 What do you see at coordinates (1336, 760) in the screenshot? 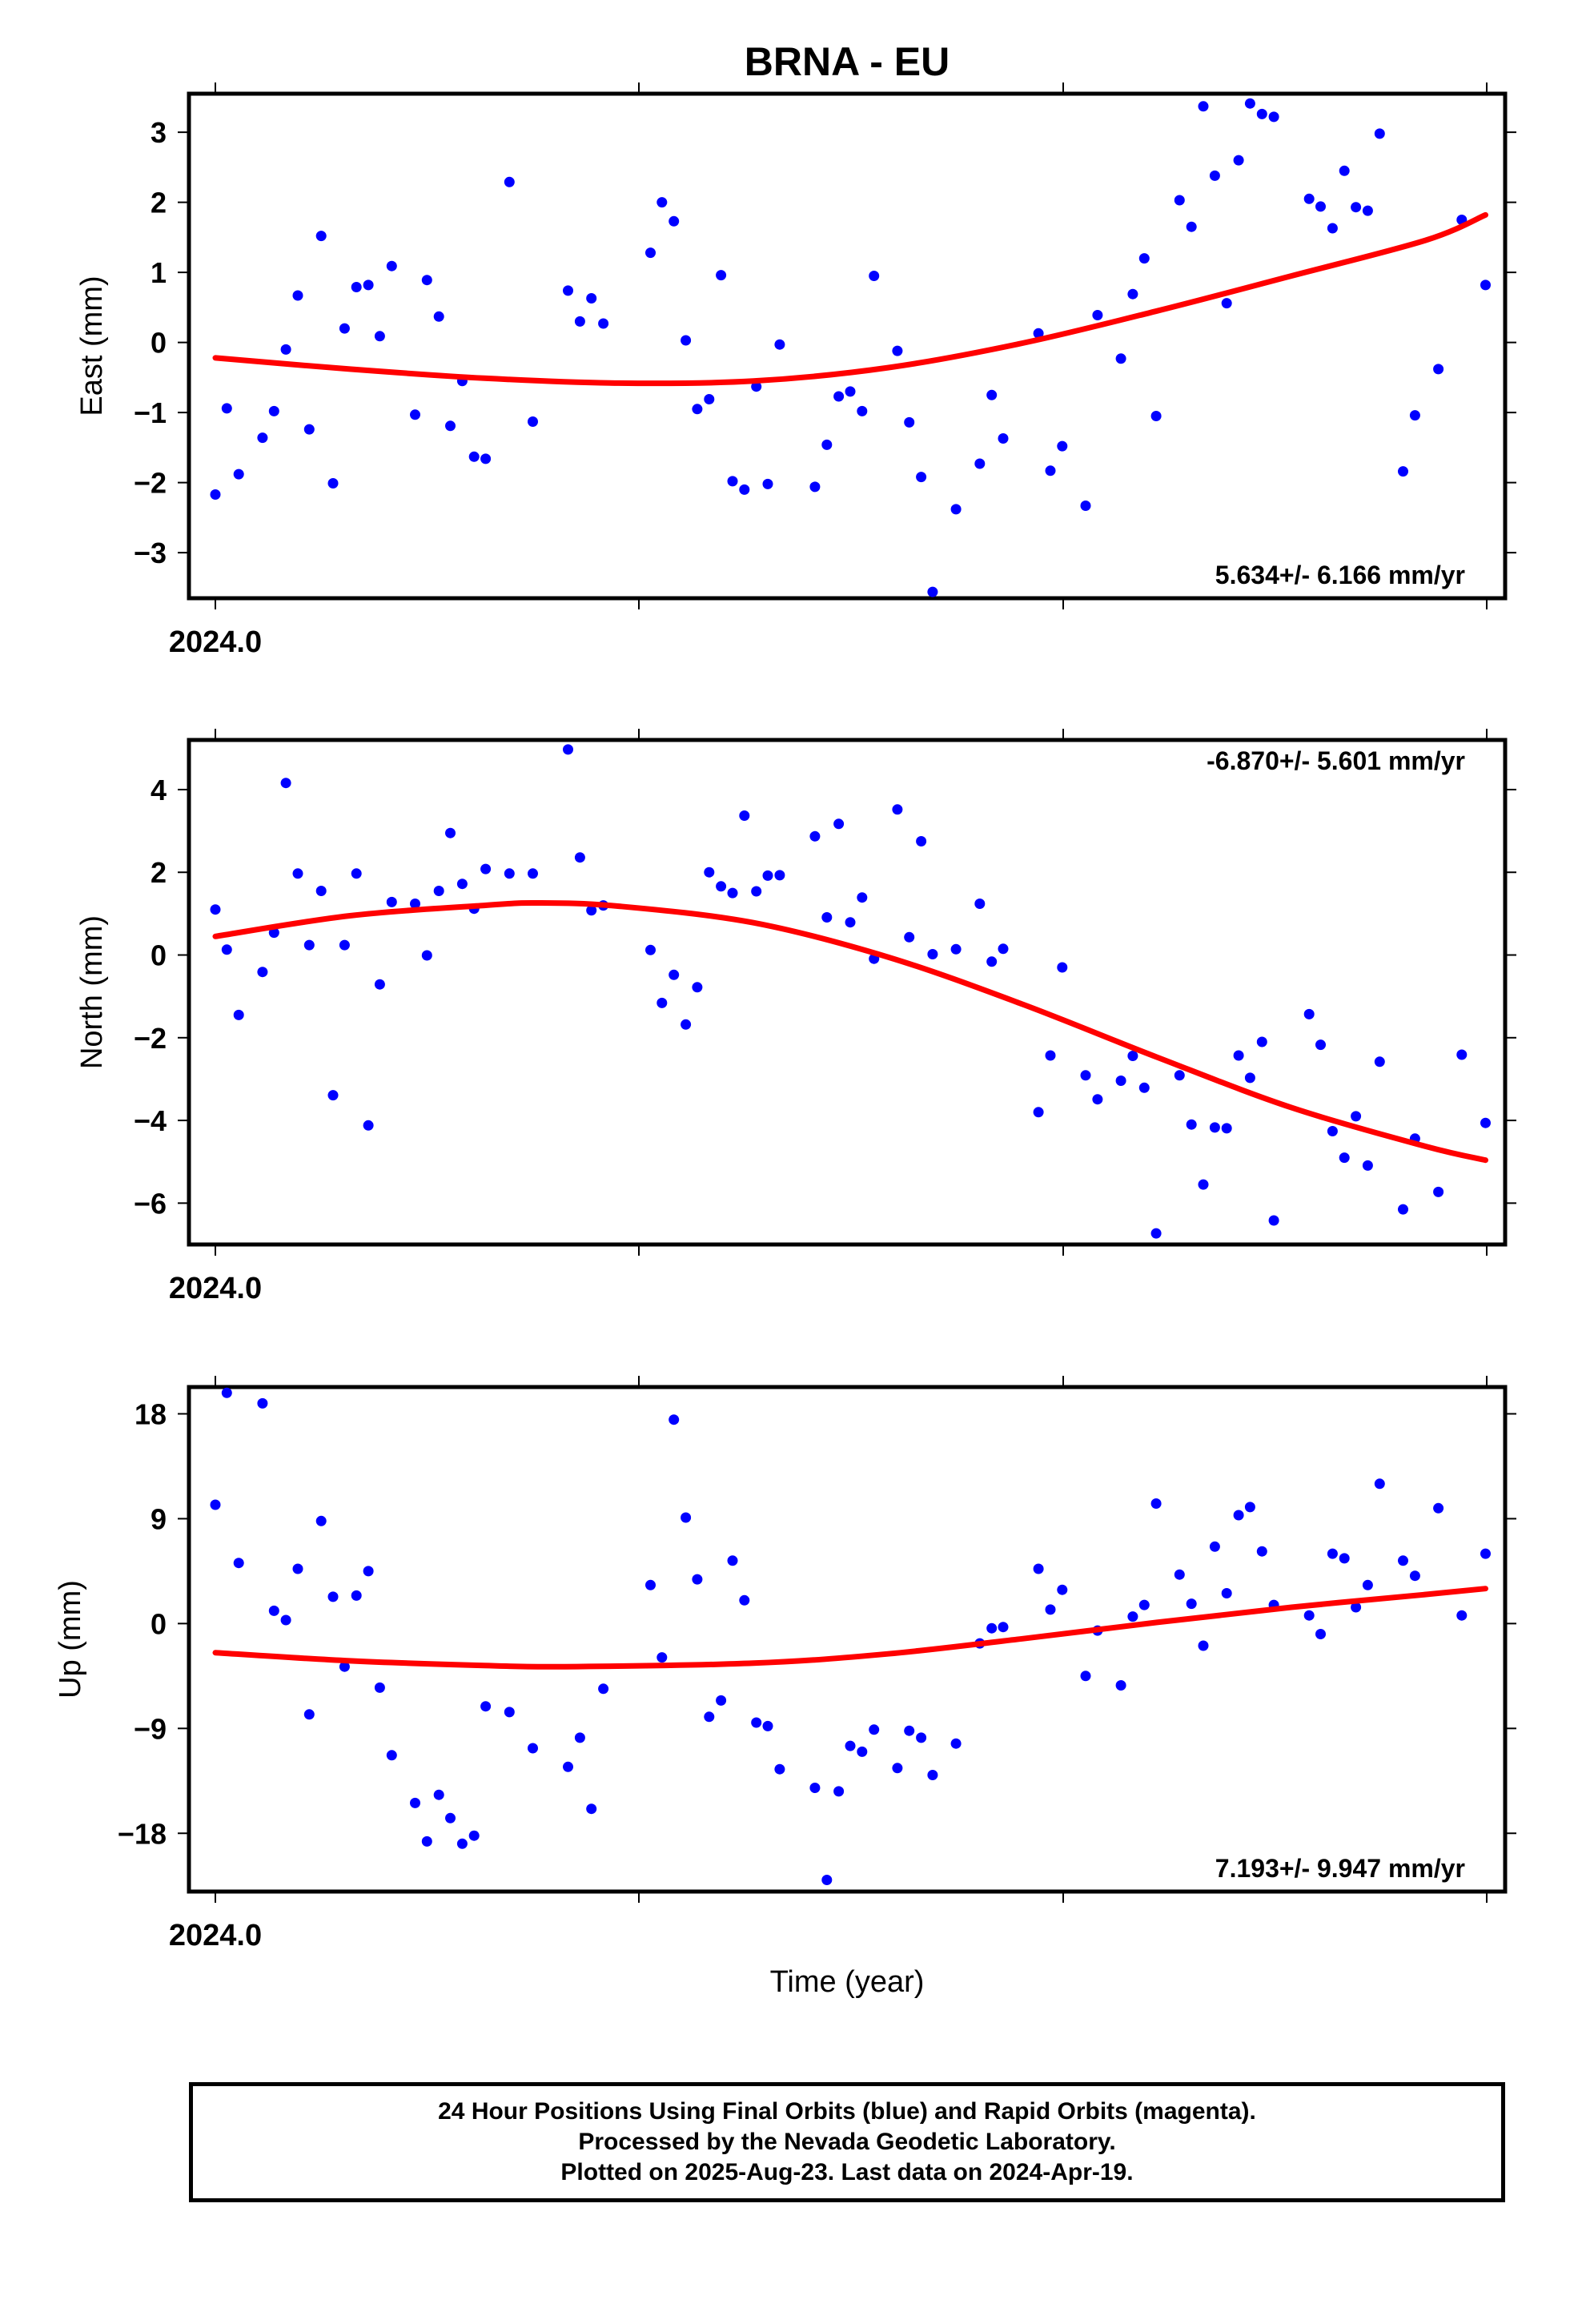
I see `velocity-rate-label: -6.870+/- 5.601 mm/yr` at bounding box center [1336, 760].